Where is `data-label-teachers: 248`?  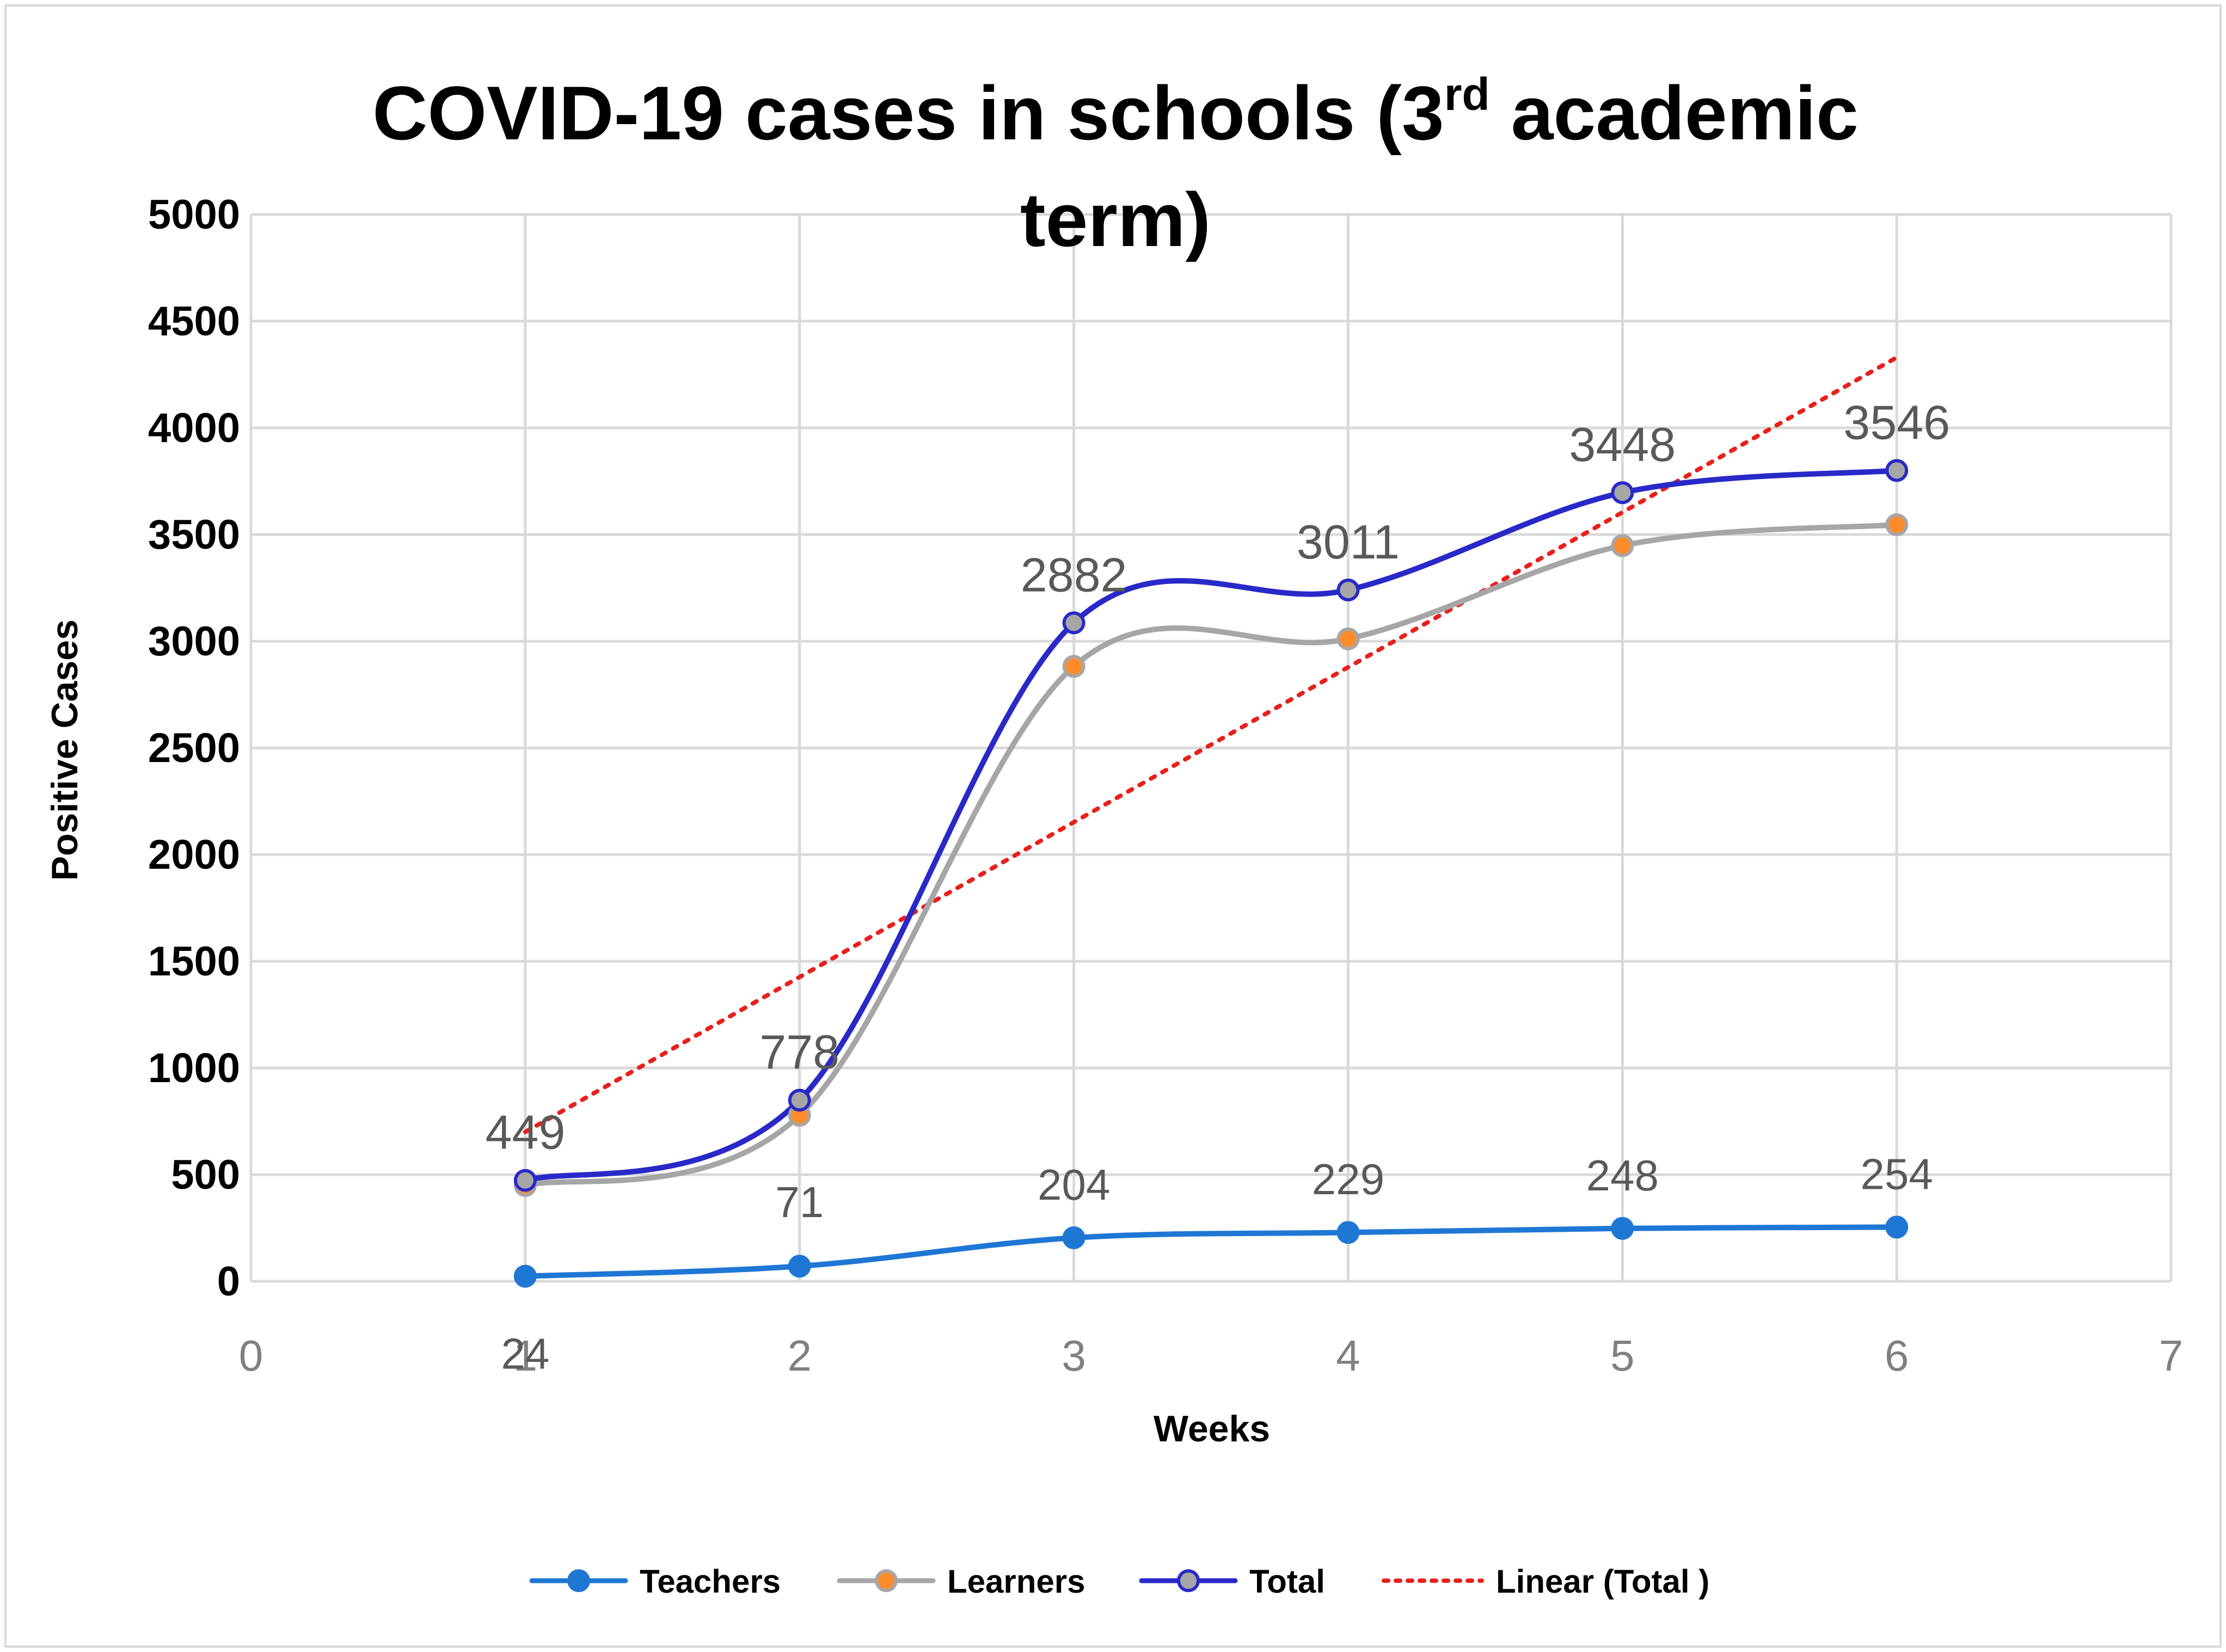 data-label-teachers: 248 is located at coordinates (1622, 1175).